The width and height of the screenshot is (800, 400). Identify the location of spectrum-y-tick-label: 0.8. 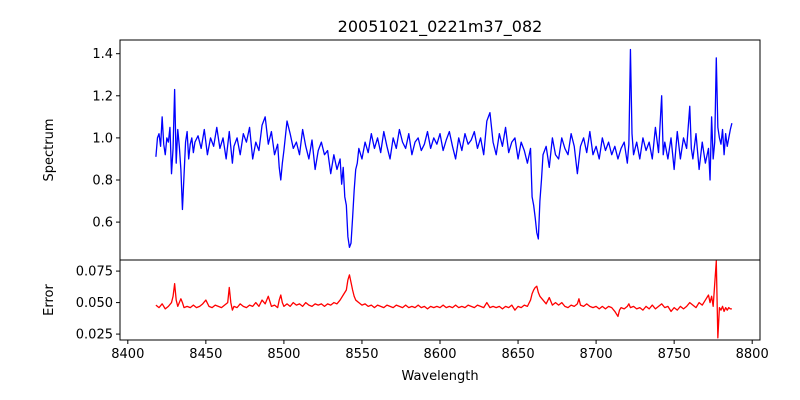
(102, 181).